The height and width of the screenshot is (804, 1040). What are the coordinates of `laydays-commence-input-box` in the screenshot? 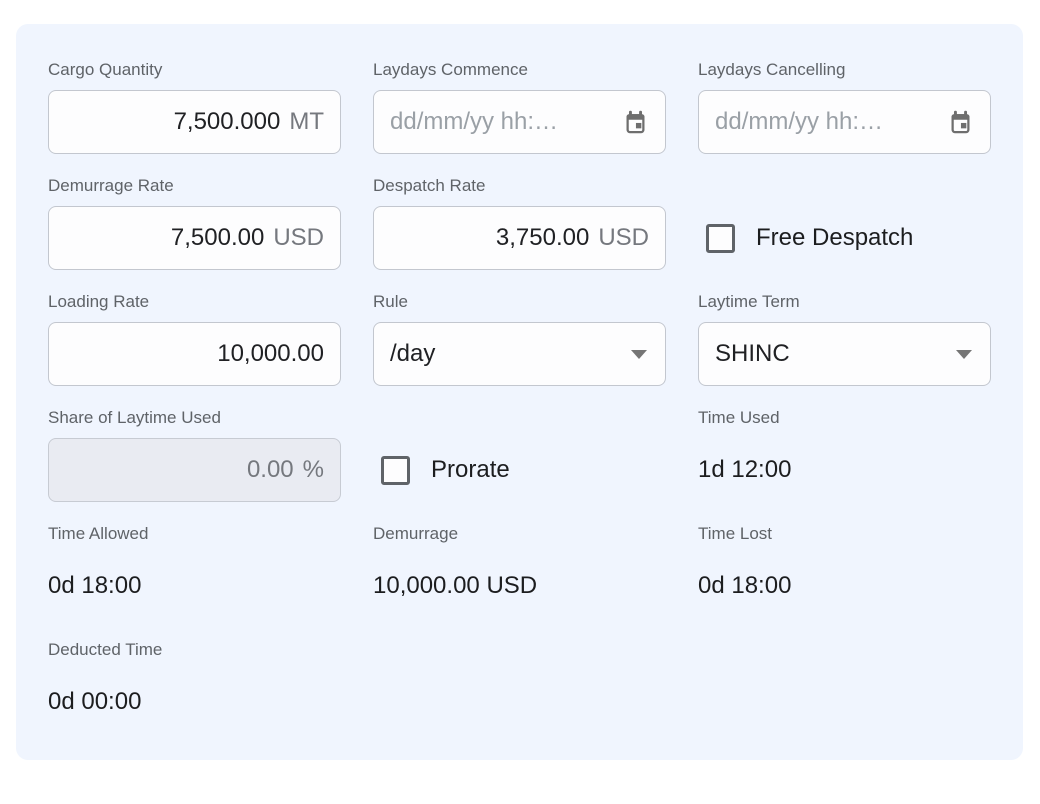 It's located at (519, 122).